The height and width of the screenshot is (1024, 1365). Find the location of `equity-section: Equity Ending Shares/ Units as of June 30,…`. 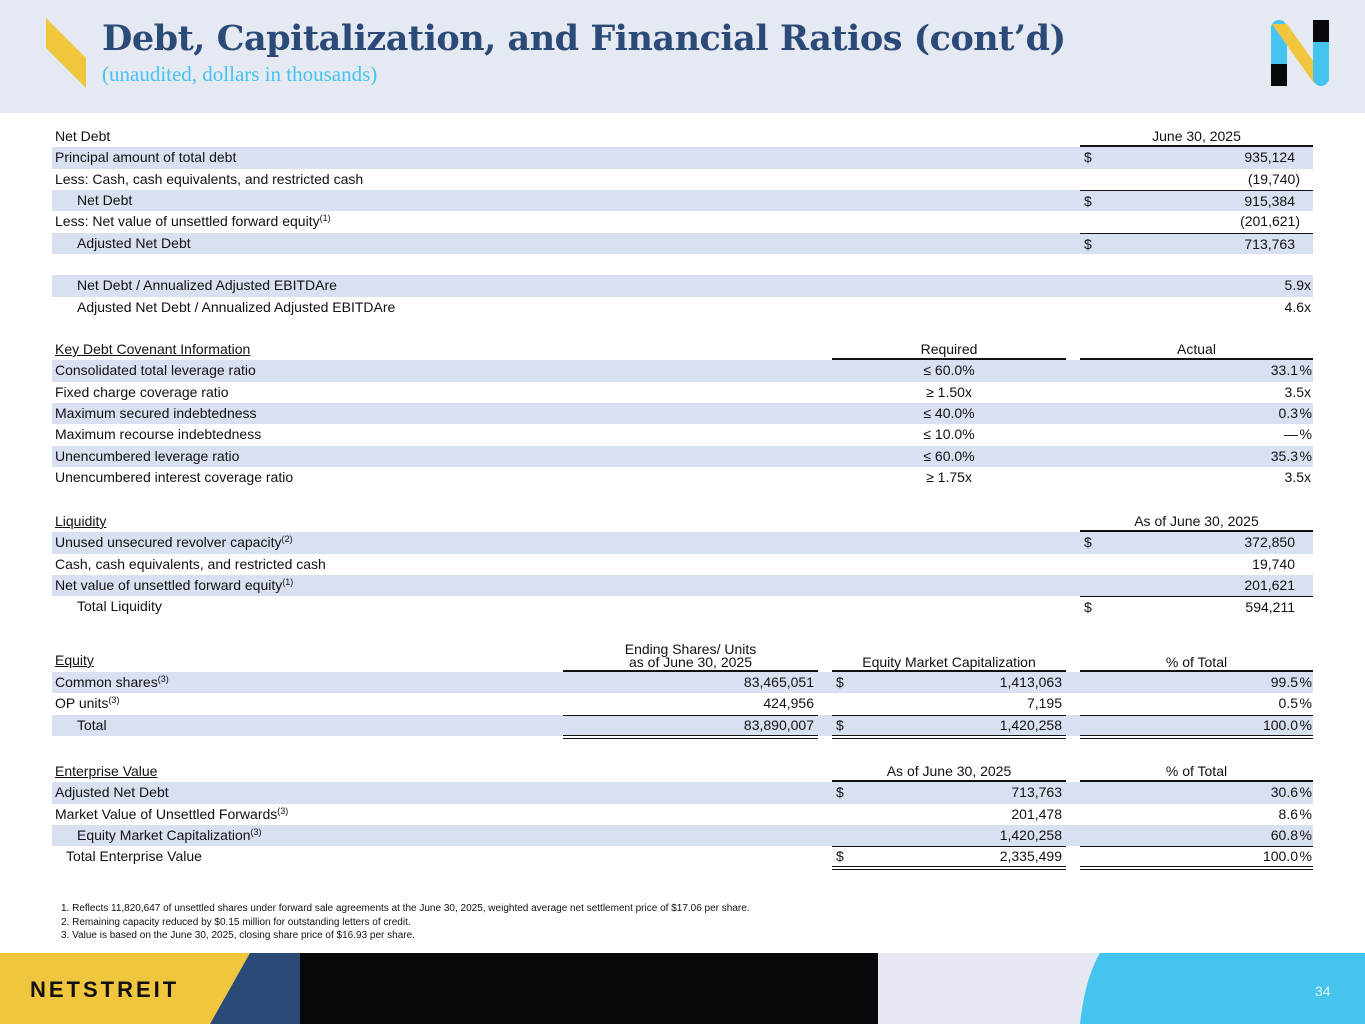

equity-section: Equity Ending Shares/ Units as of June 30,… is located at coordinates (682, 689).